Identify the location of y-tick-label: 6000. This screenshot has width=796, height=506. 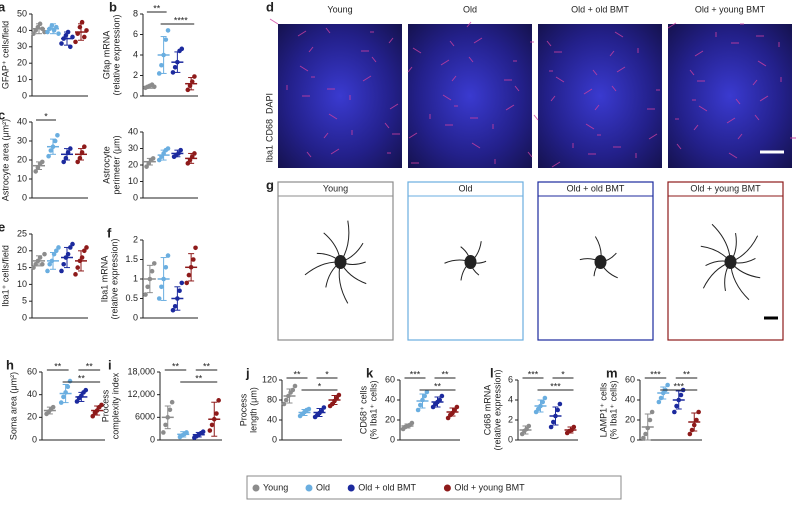
(145, 417).